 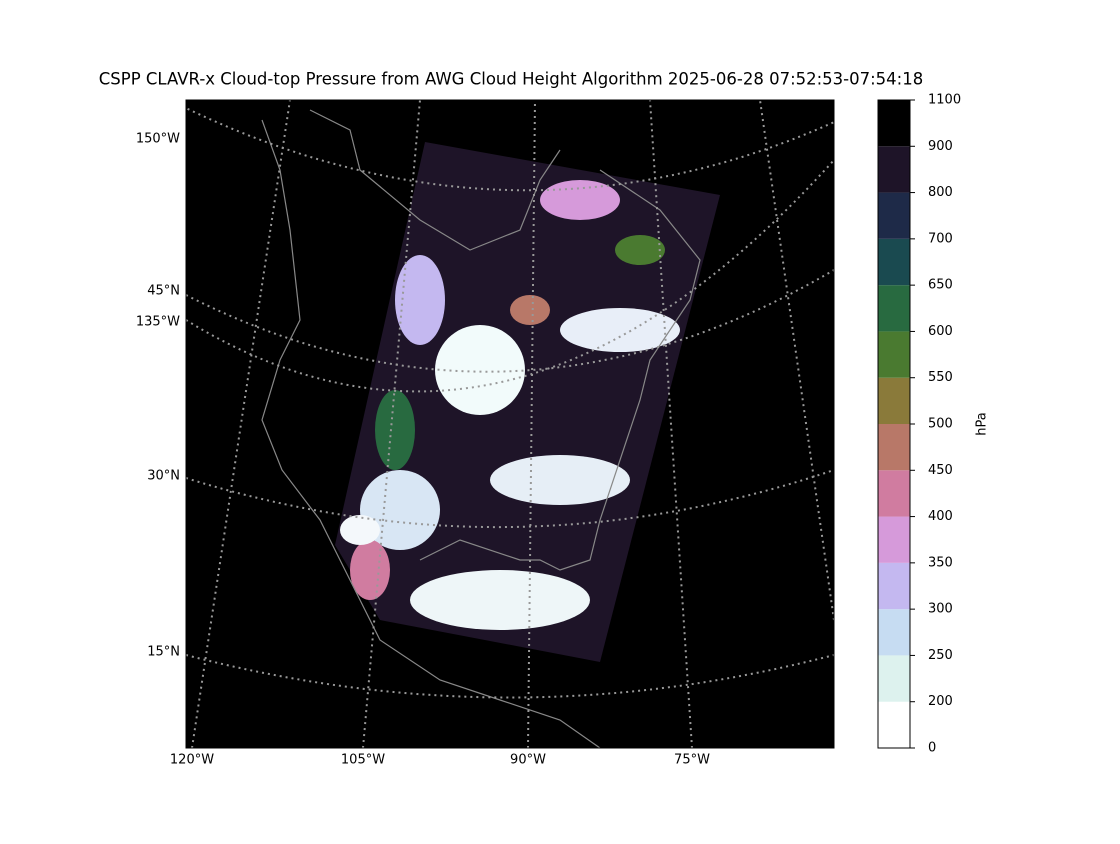 What do you see at coordinates (944, 100) in the screenshot?
I see `colorbar-tick-label: 1100` at bounding box center [944, 100].